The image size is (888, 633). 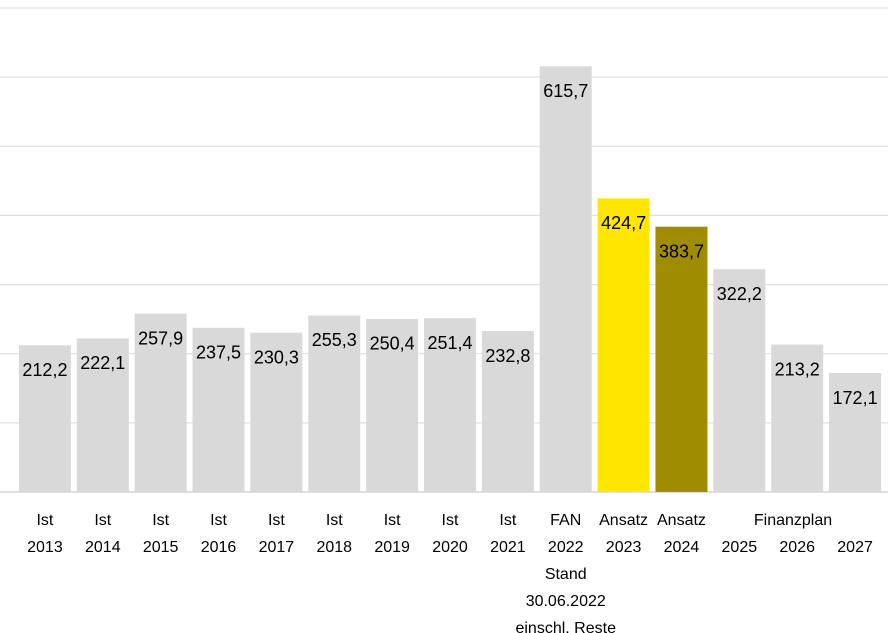 I want to click on value-label: 615,7, so click(x=565, y=91).